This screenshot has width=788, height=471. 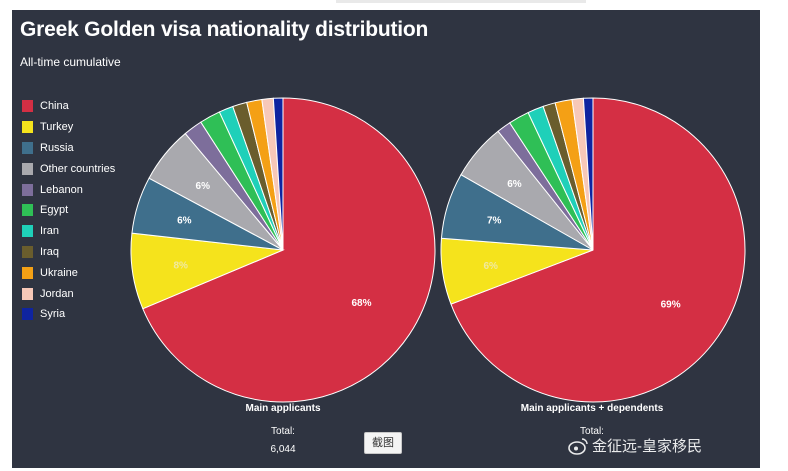 What do you see at coordinates (588, 174) in the screenshot?
I see `pie2-slice-syria` at bounding box center [588, 174].